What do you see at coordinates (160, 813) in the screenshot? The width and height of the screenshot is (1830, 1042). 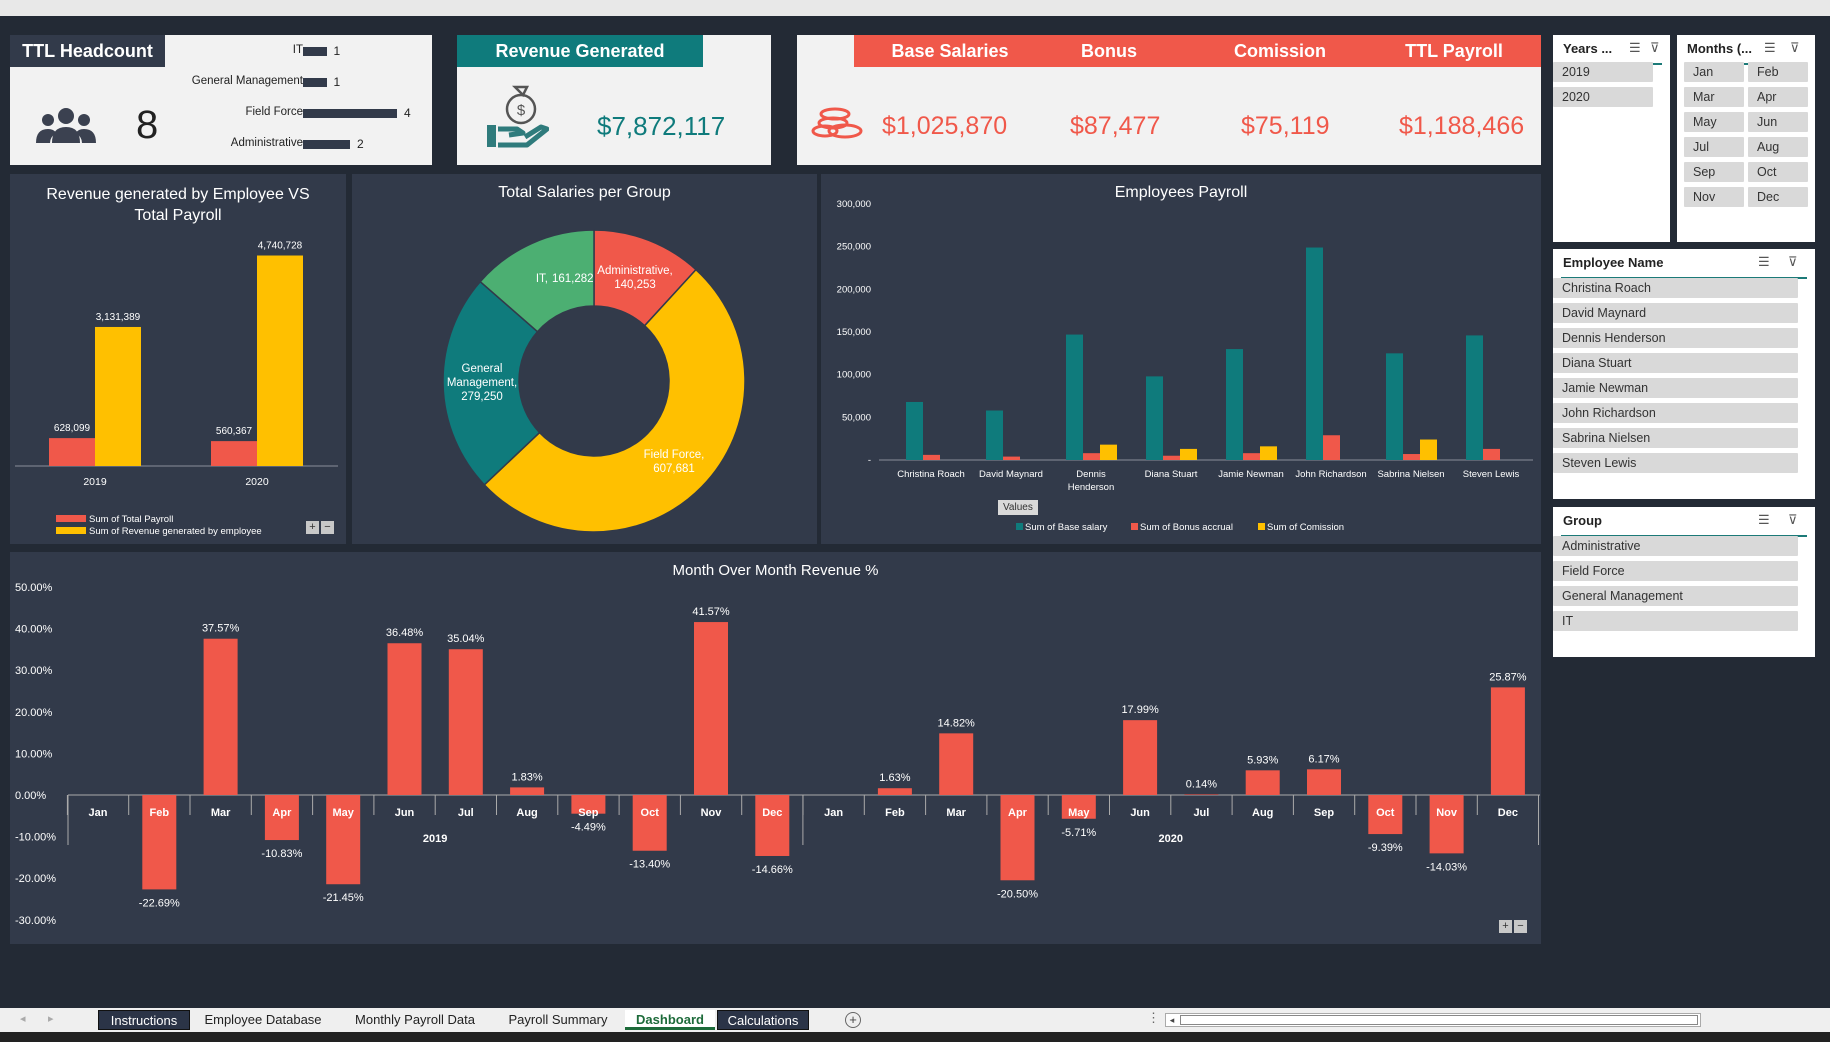 I see `month-label: Feb` at bounding box center [160, 813].